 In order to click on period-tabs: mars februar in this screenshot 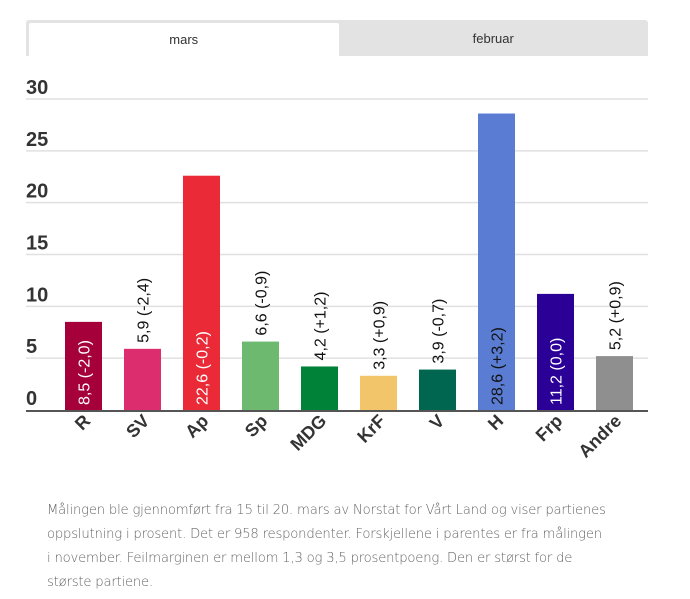, I will do `click(337, 38)`.